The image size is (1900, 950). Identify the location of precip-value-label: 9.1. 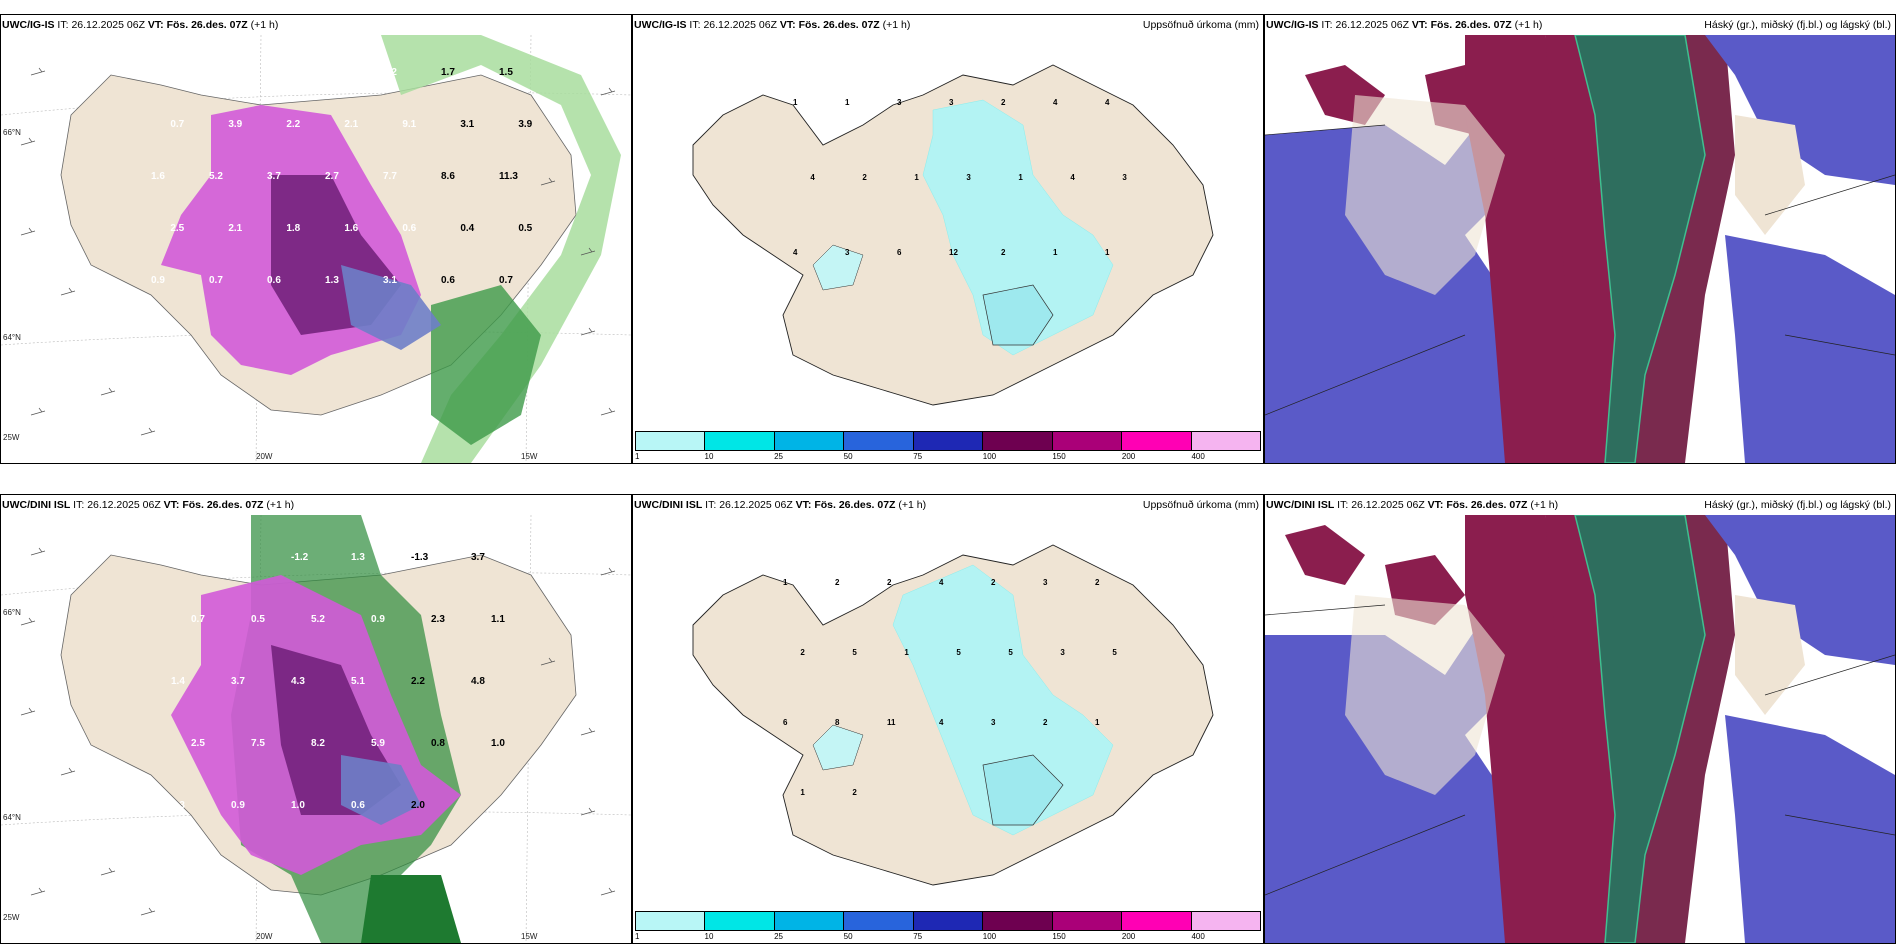
(409, 124).